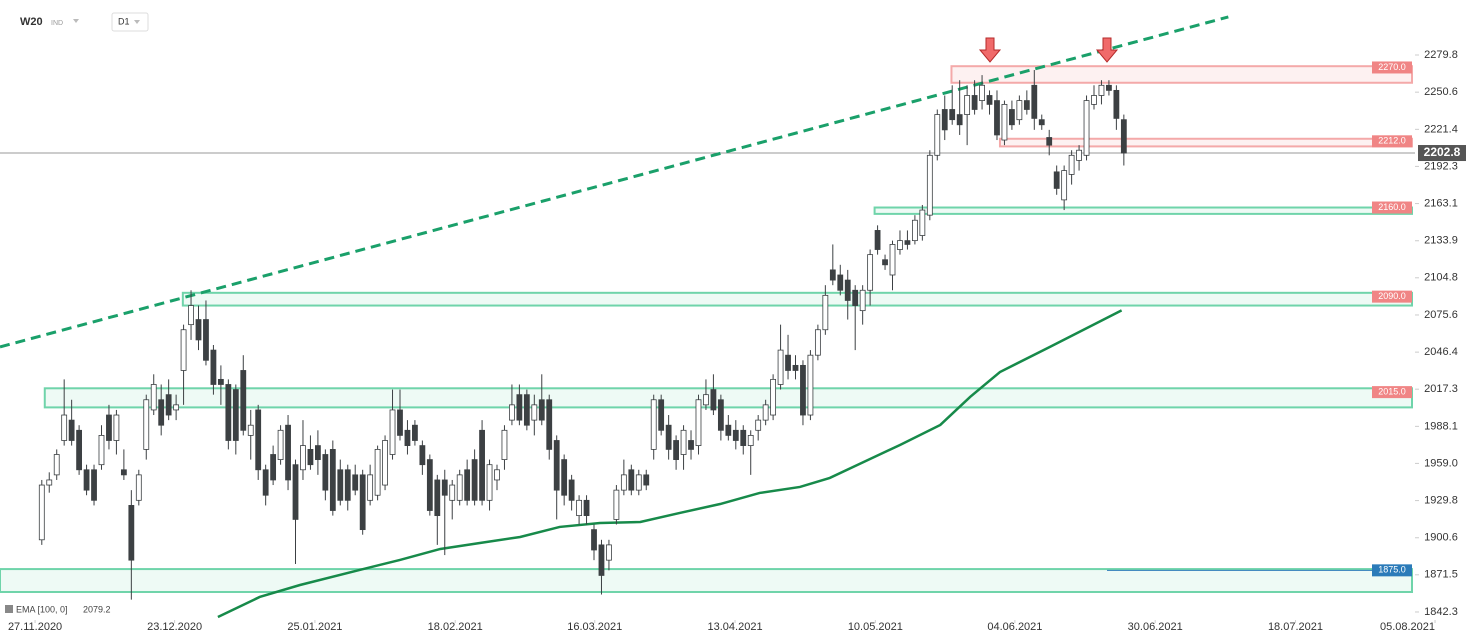 Image resolution: width=1482 pixels, height=643 pixels. What do you see at coordinates (1441, 389) in the screenshot?
I see `y-tick-label: 2017.3` at bounding box center [1441, 389].